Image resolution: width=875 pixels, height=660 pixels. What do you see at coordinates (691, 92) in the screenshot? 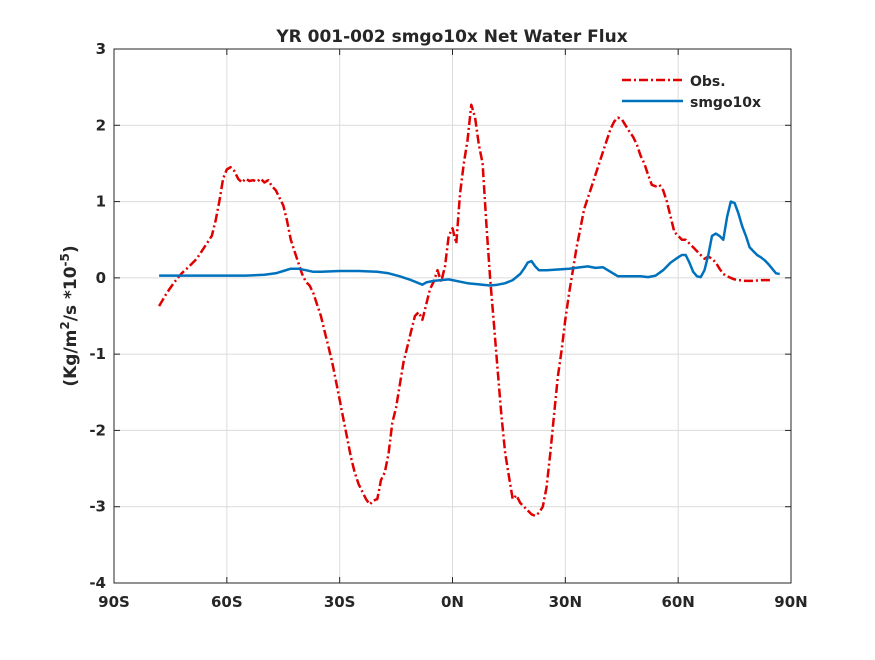
I see `legend: Obs. smgo10x` at bounding box center [691, 92].